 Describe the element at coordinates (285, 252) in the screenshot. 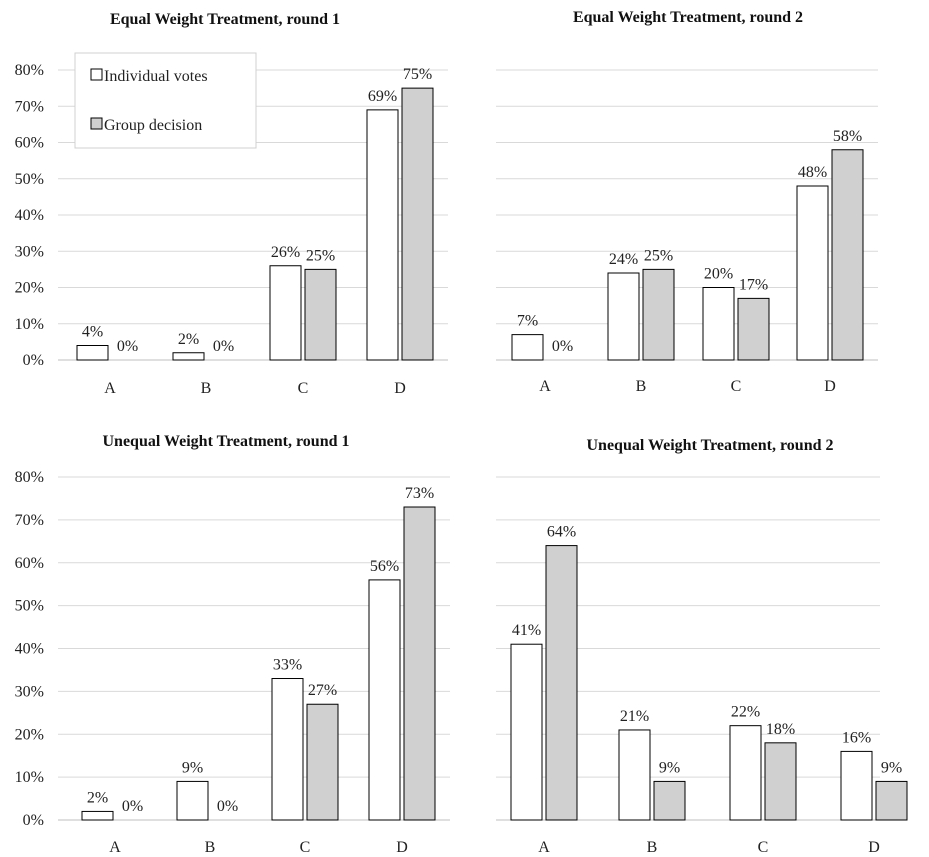

I see `data-label: 26%` at that location.